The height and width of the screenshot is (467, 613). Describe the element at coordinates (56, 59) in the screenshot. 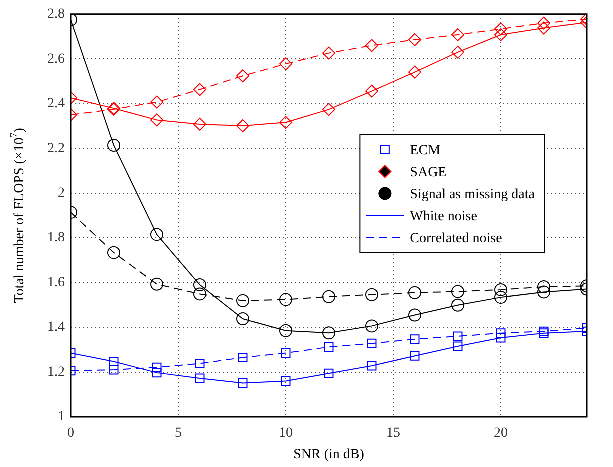

I see `y-tick-label: 2.6` at that location.